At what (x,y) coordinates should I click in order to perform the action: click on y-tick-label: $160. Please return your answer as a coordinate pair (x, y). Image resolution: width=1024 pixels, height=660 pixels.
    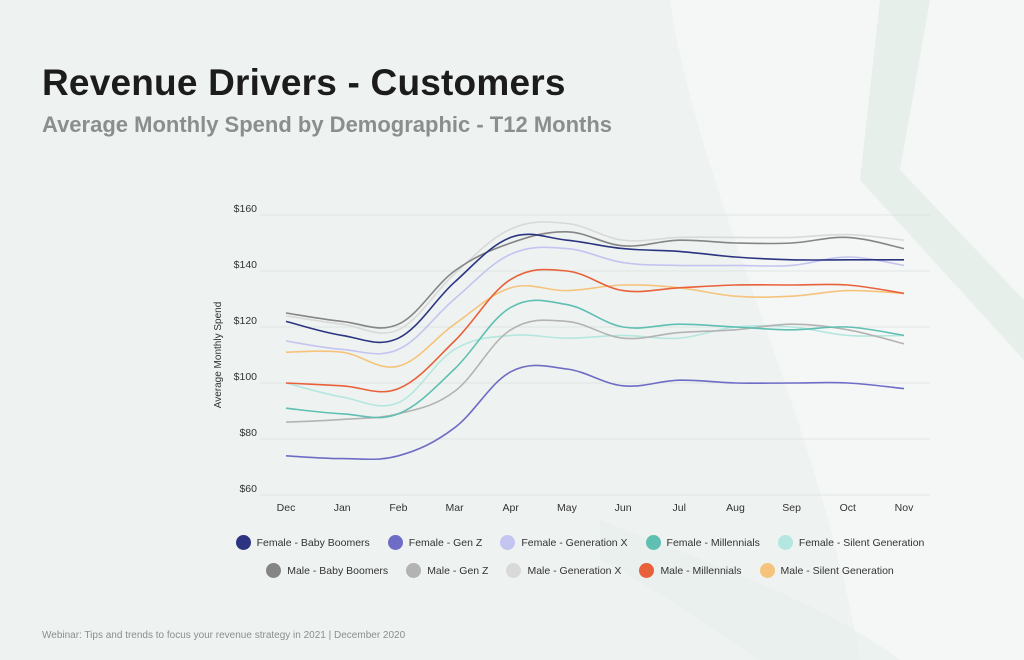
    Looking at the image, I should click on (246, 209).